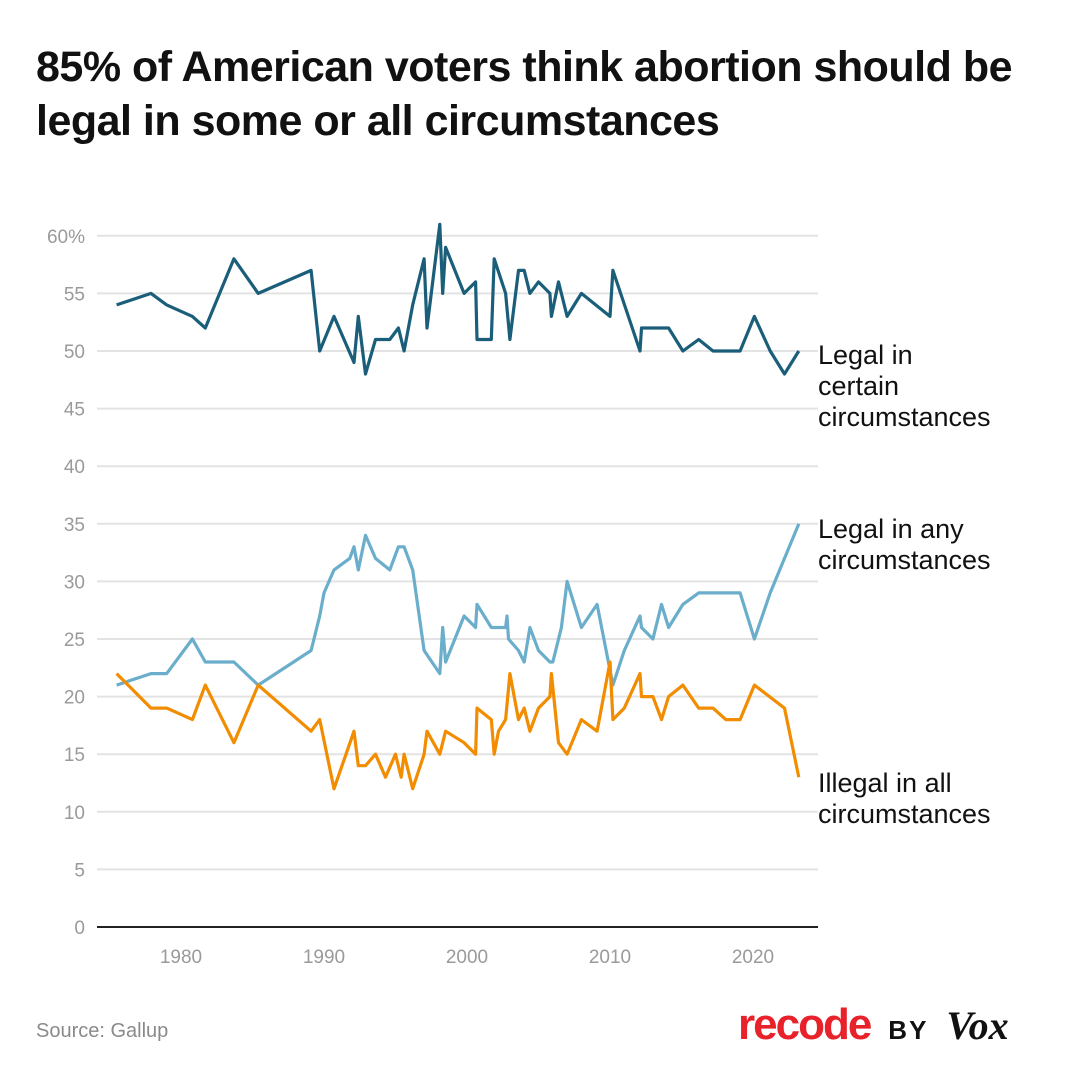 Image resolution: width=1080 pixels, height=1080 pixels. I want to click on series-label-any: Legal in any circumstances, so click(904, 545).